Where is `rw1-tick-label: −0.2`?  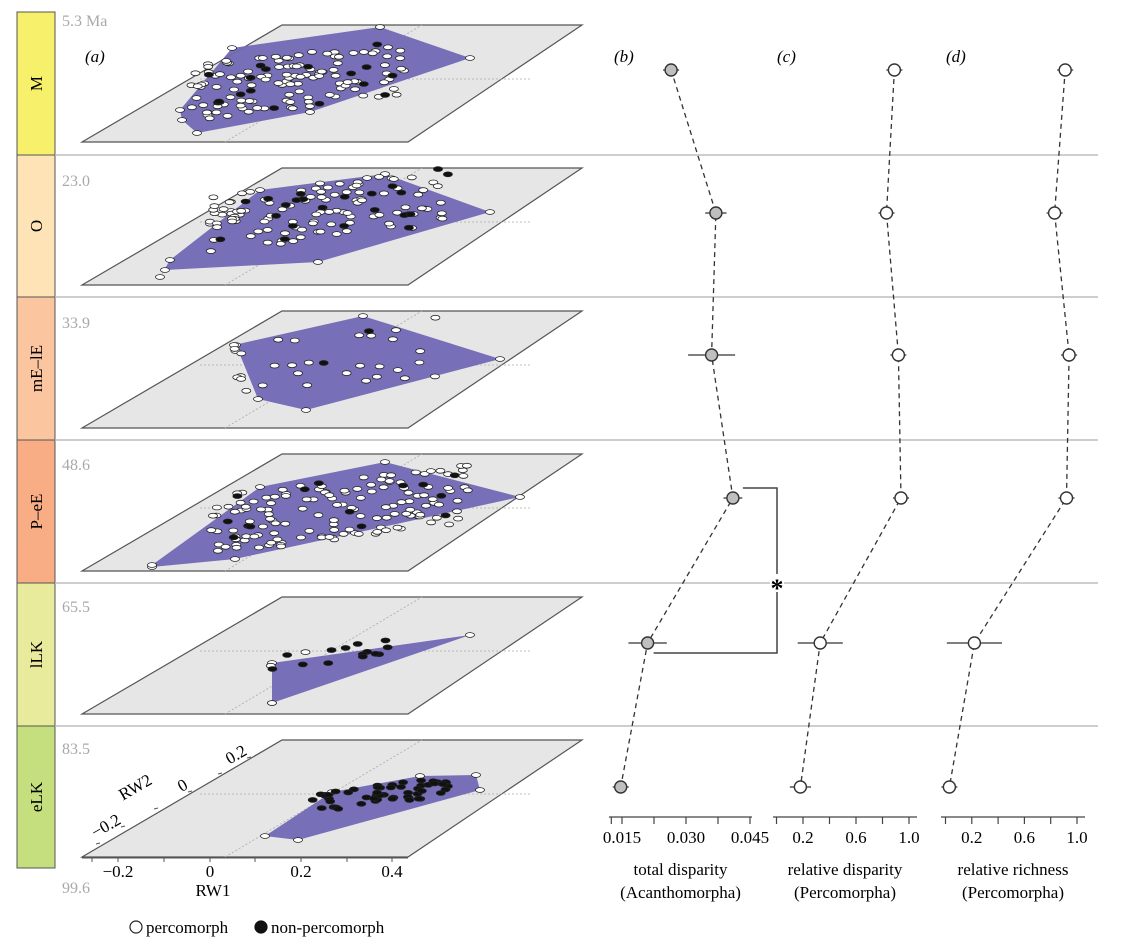
rw1-tick-label: −0.2 is located at coordinates (118, 871).